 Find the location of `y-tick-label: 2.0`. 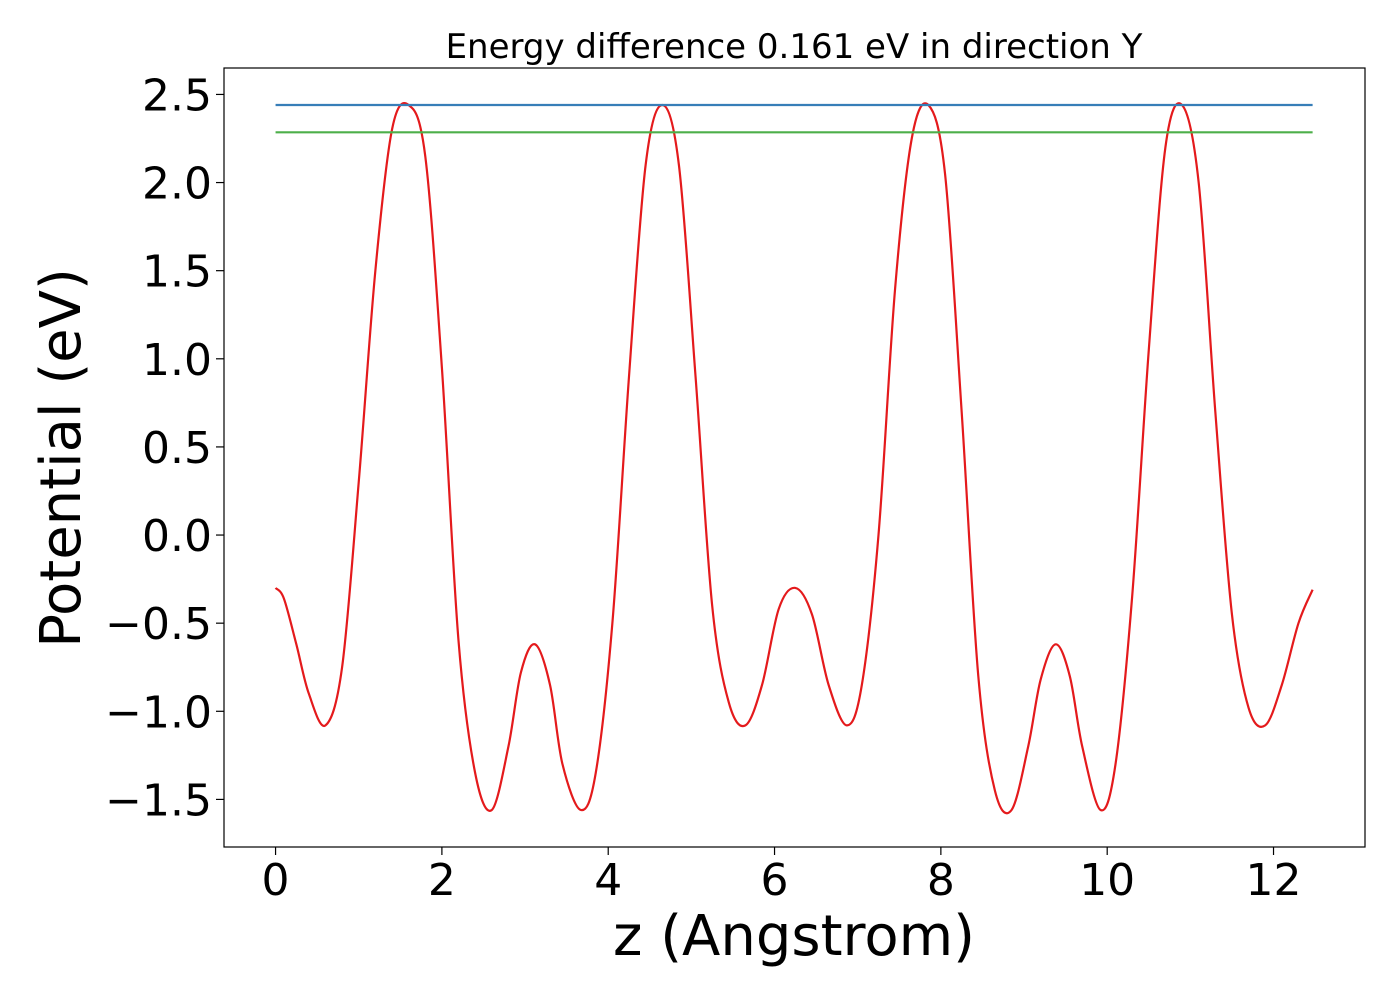

y-tick-label: 2.0 is located at coordinates (177, 184).